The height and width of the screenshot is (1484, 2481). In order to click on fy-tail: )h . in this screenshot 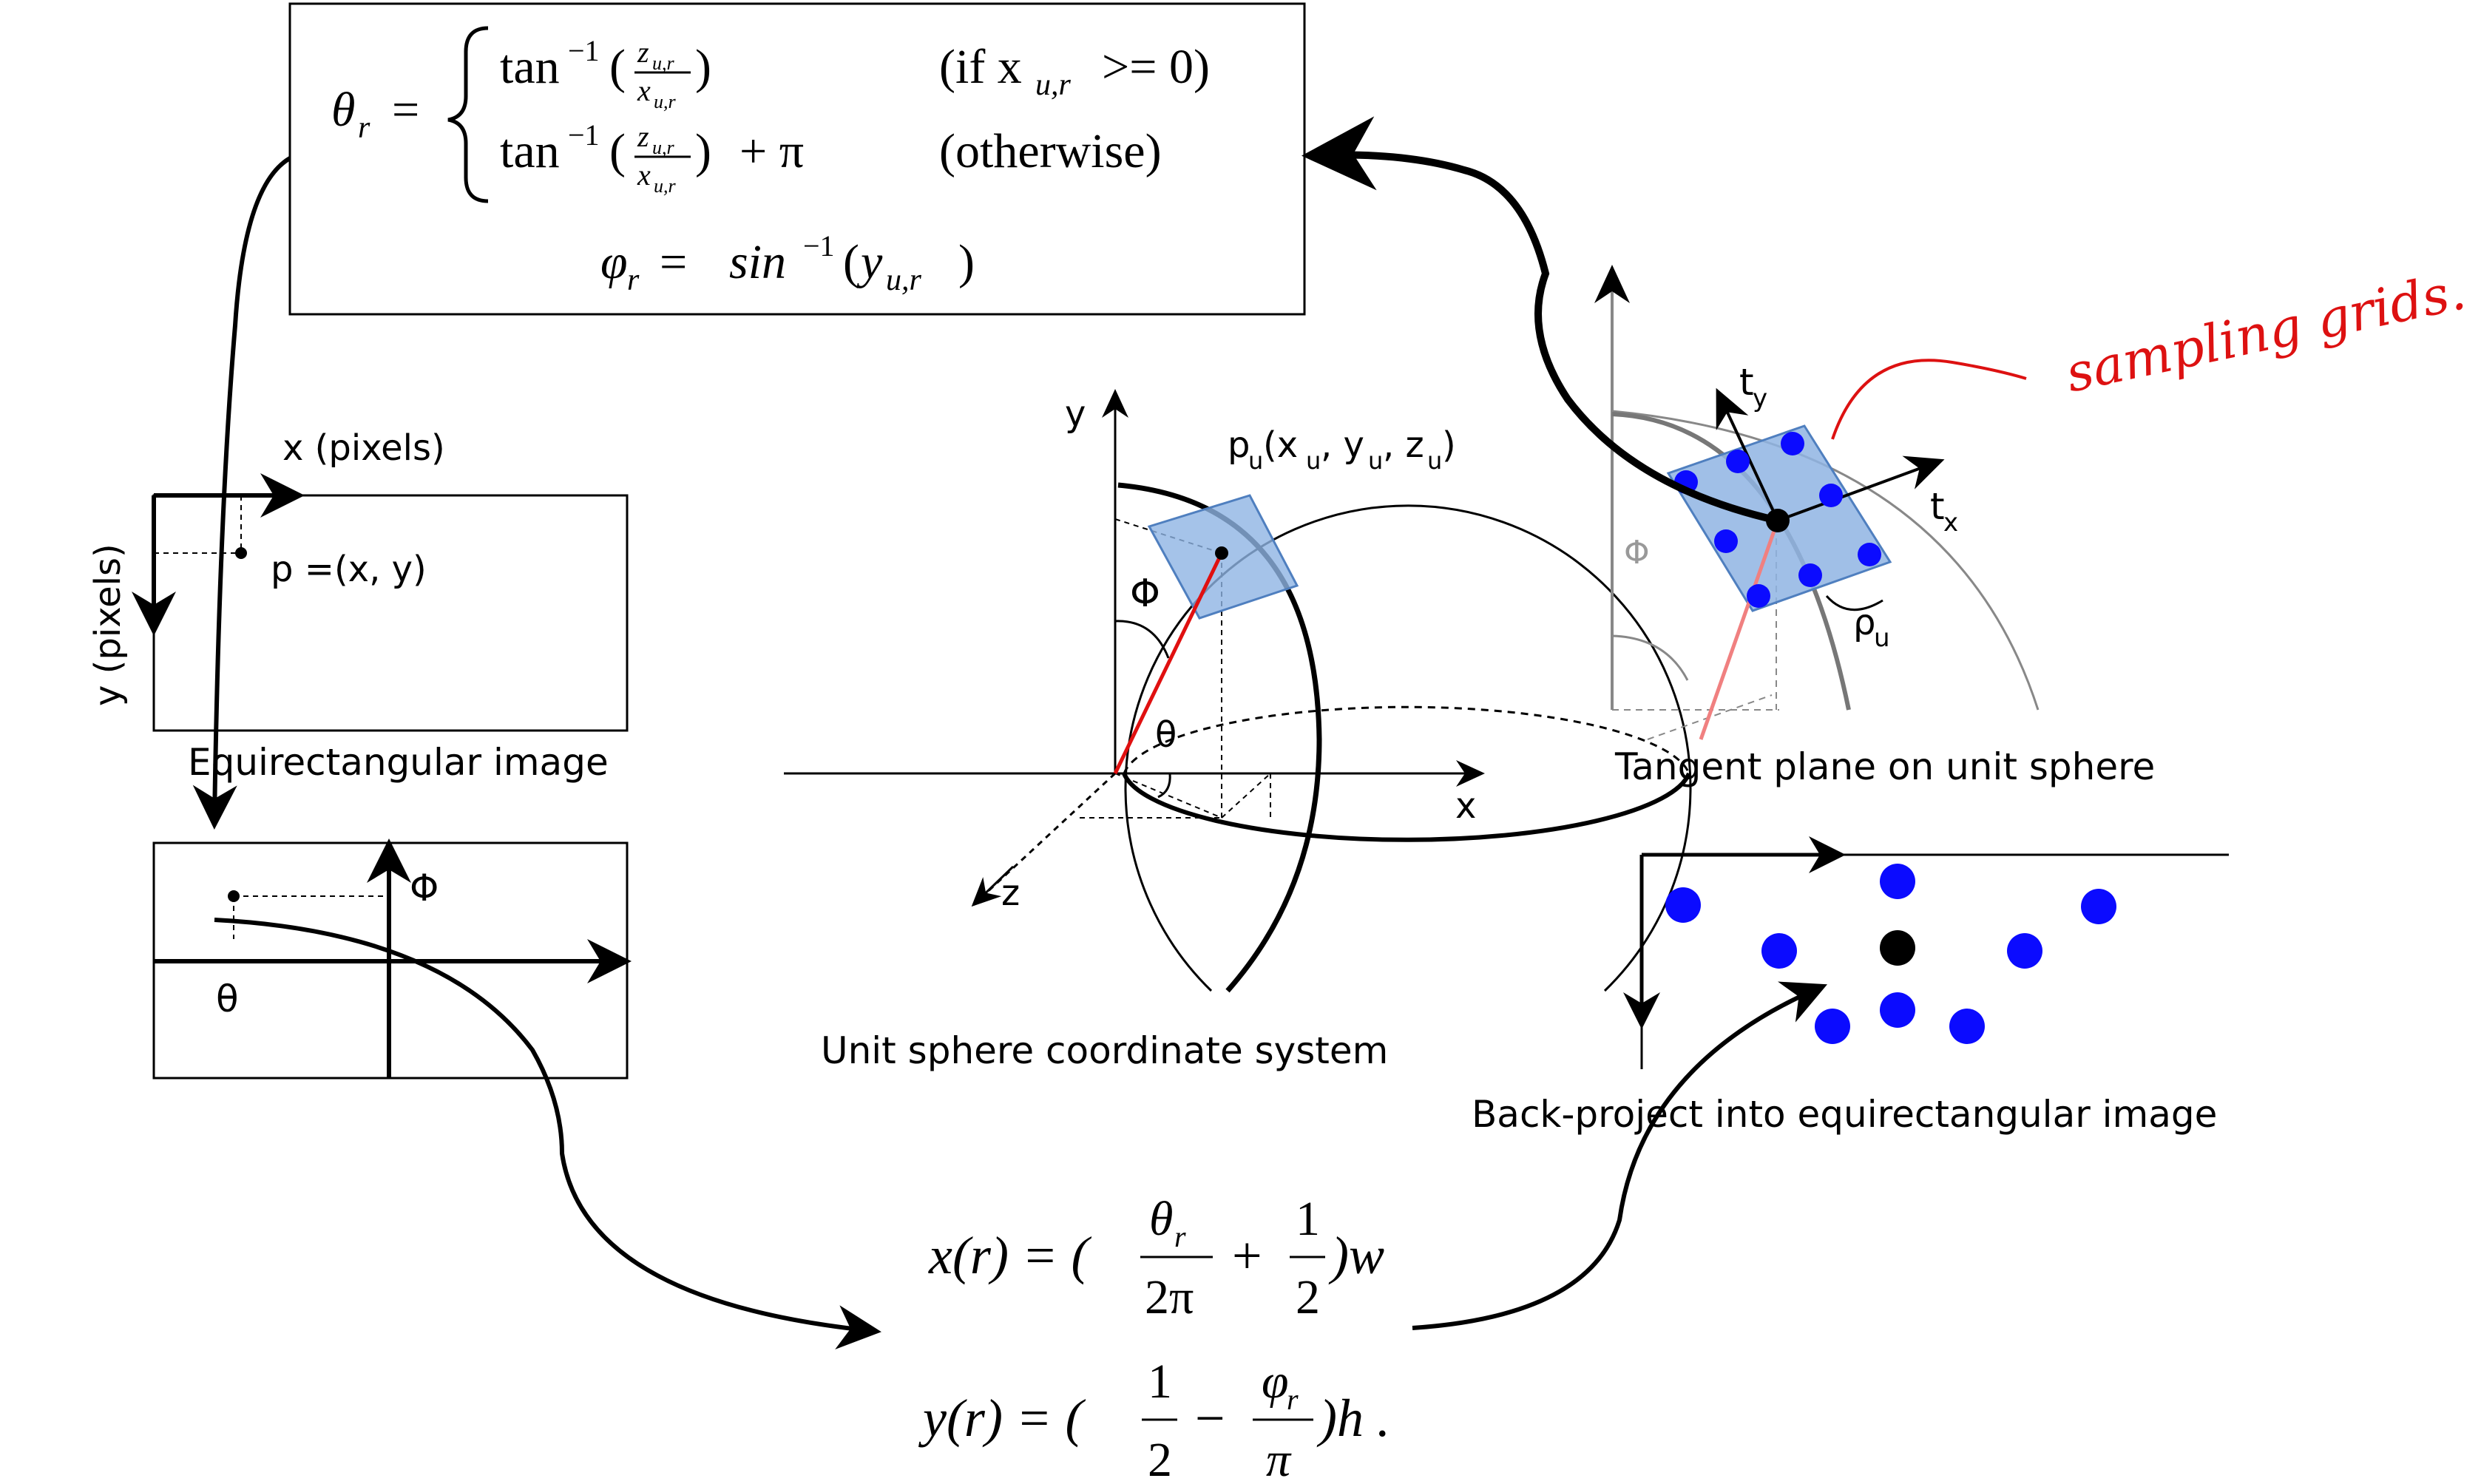, I will do `click(1353, 1418)`.